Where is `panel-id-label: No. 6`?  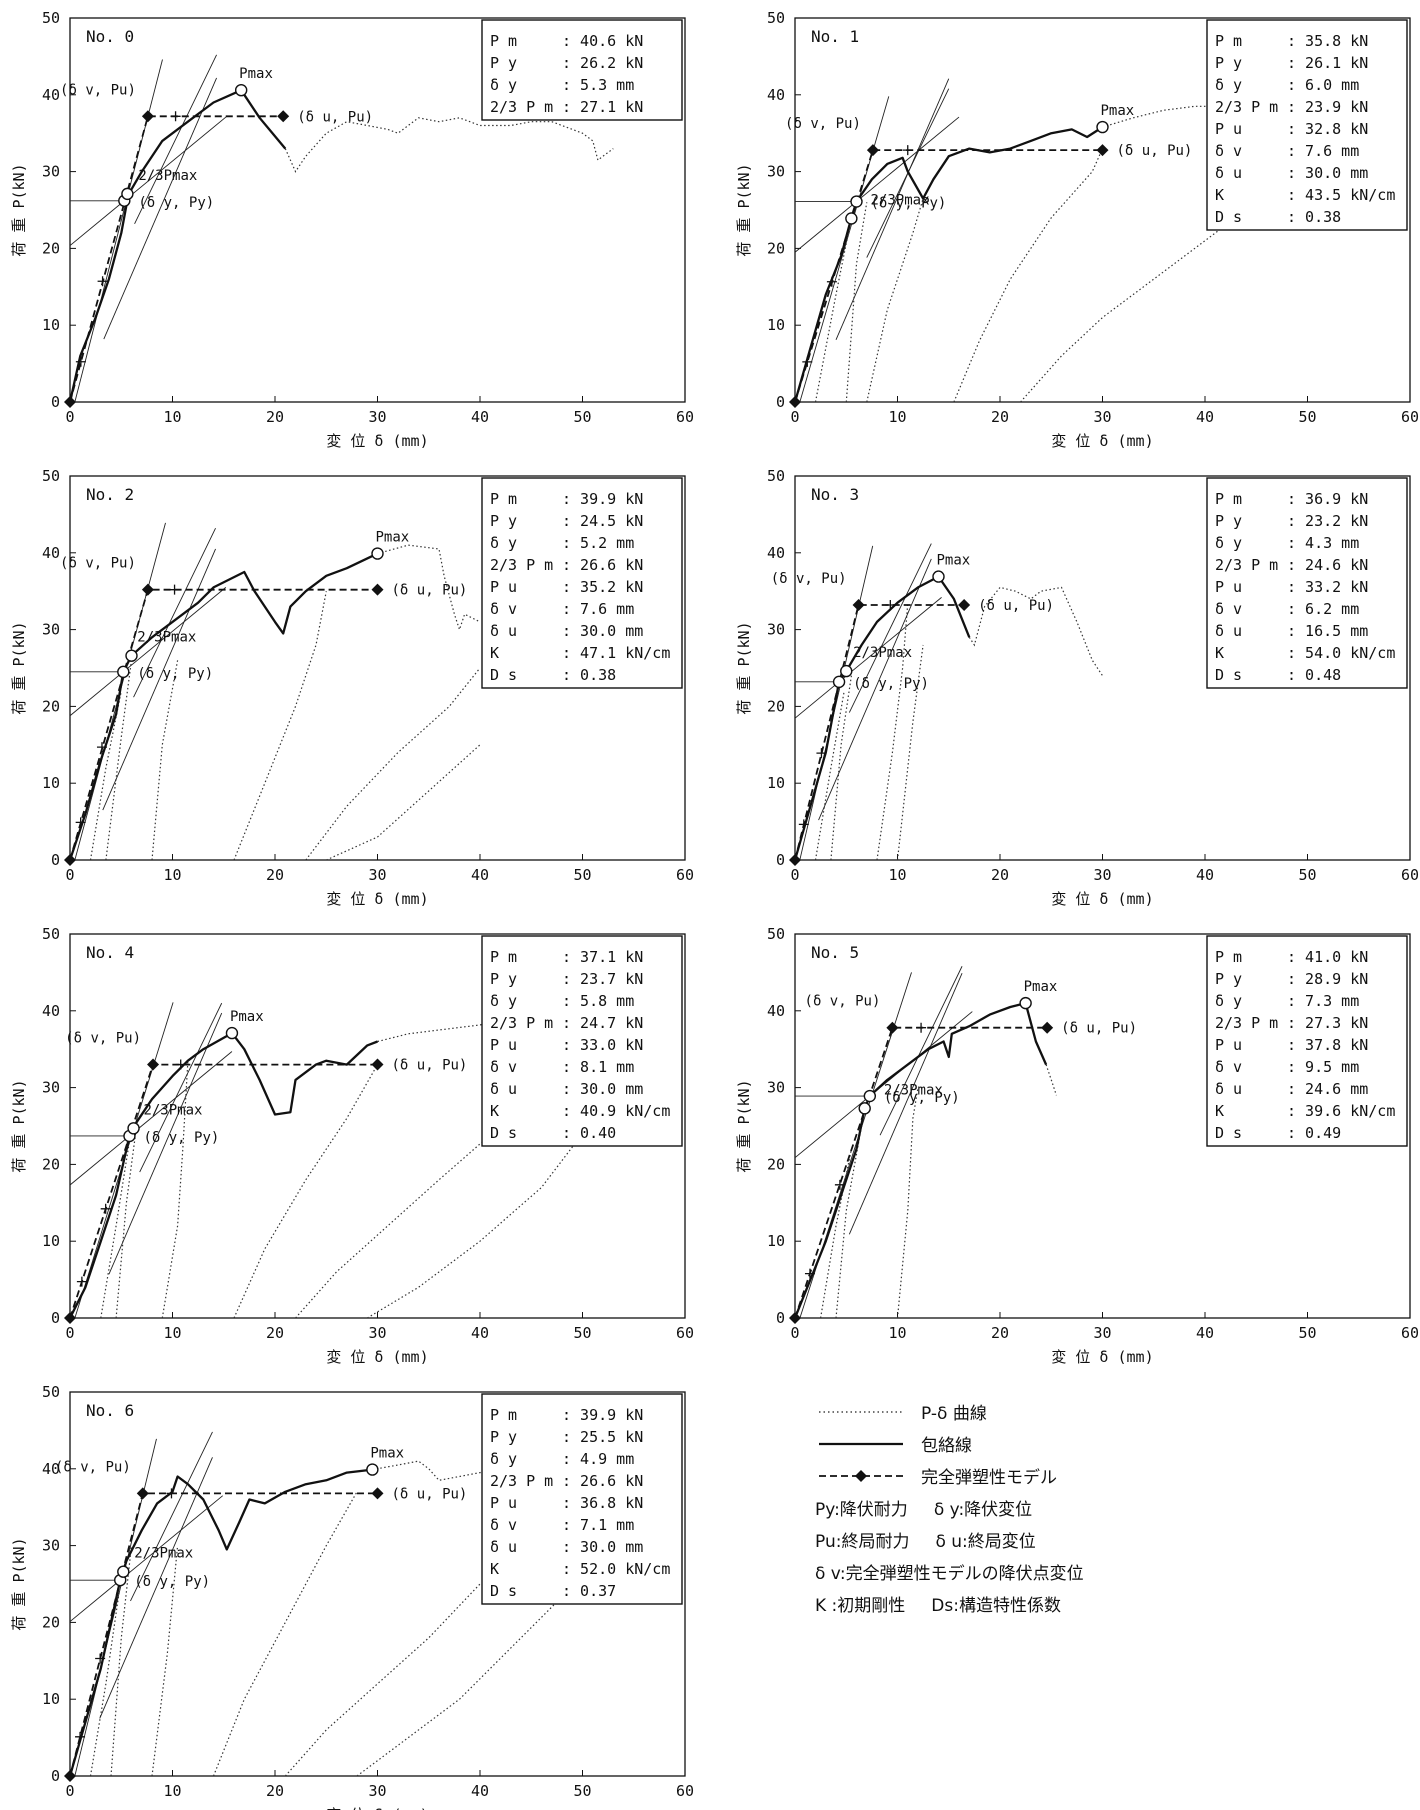 panel-id-label: No. 6 is located at coordinates (110, 1410).